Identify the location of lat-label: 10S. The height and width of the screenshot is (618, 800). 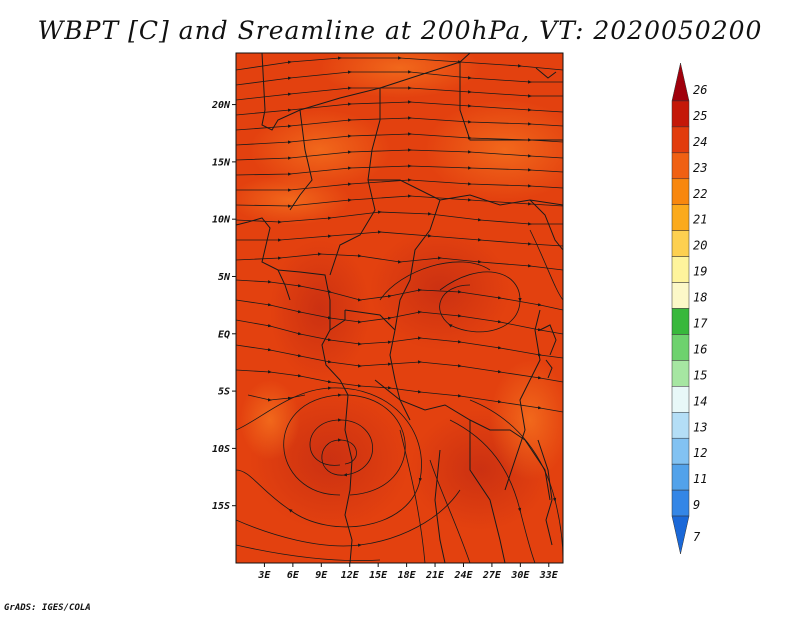
(221, 449).